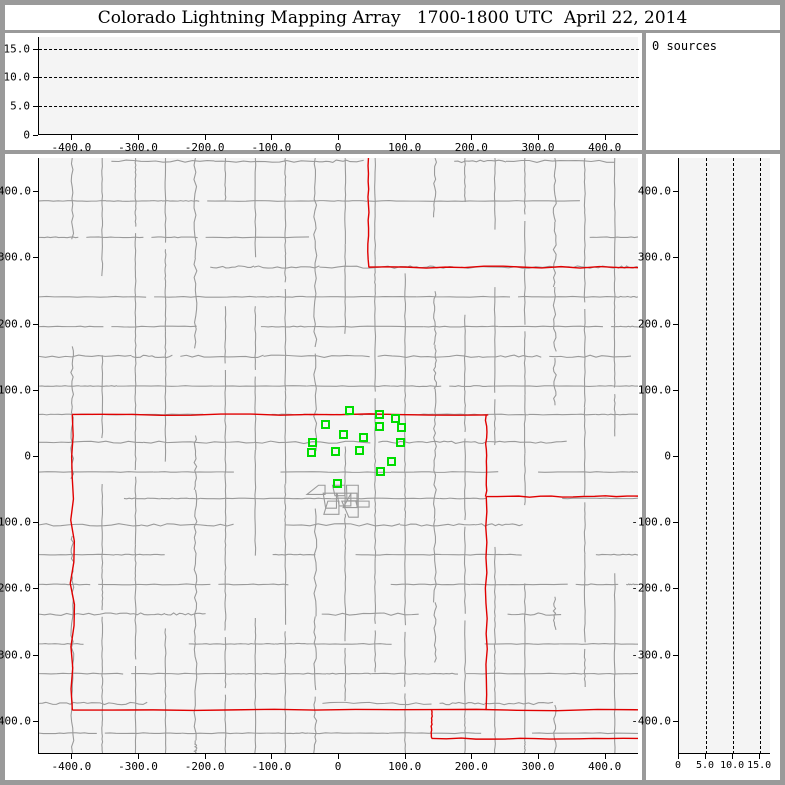  What do you see at coordinates (17, 77) in the screenshot?
I see `y-tick-label: 10.0` at bounding box center [17, 77].